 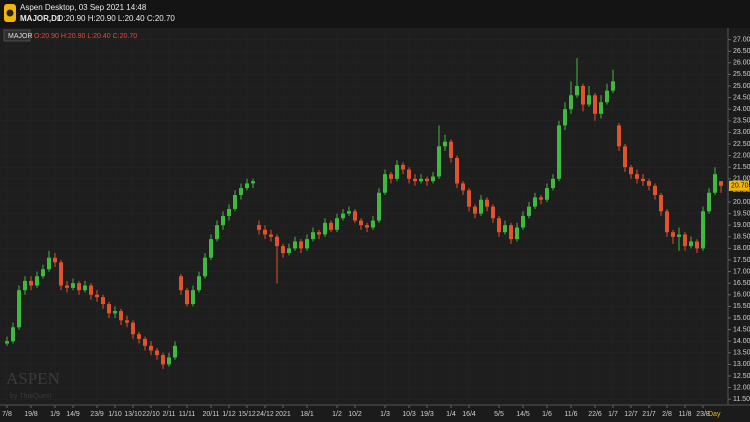 What do you see at coordinates (741, 225) in the screenshot?
I see `y-tick-label: 19.00` at bounding box center [741, 225].